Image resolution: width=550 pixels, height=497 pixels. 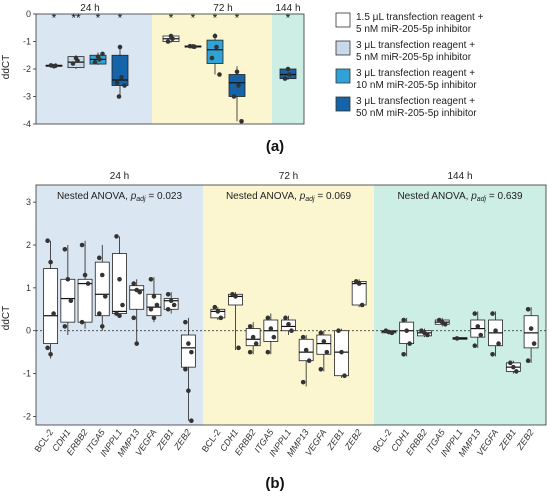 I want to click on panel-a-y-tick-label: 0, so click(x=28, y=14).